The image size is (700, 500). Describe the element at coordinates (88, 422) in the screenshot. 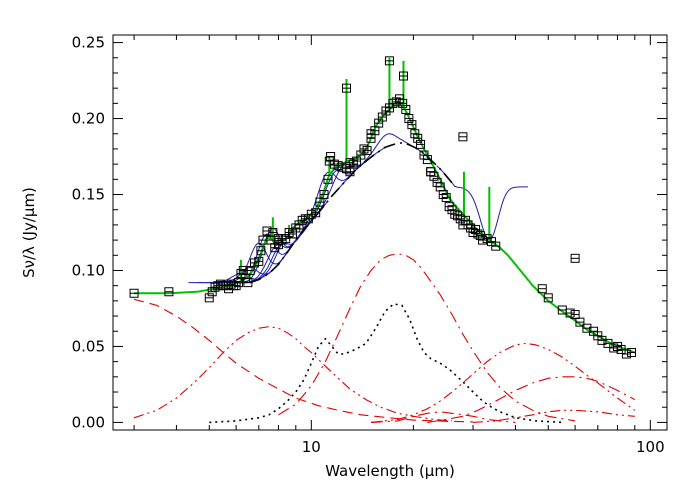

I see `y-tick-label: 0.00` at that location.